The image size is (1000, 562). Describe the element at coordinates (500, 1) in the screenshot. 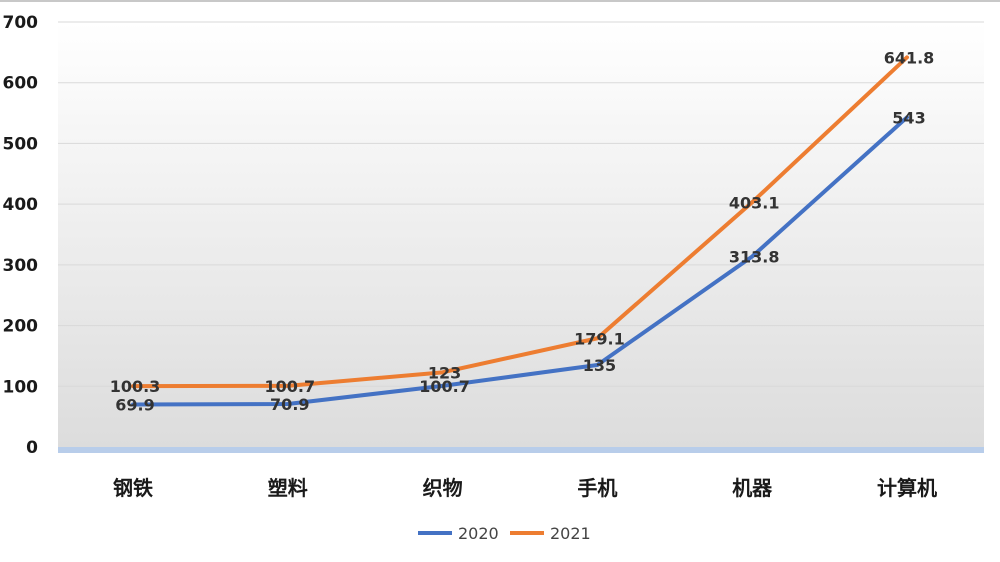

I see `frame-top-border` at that location.